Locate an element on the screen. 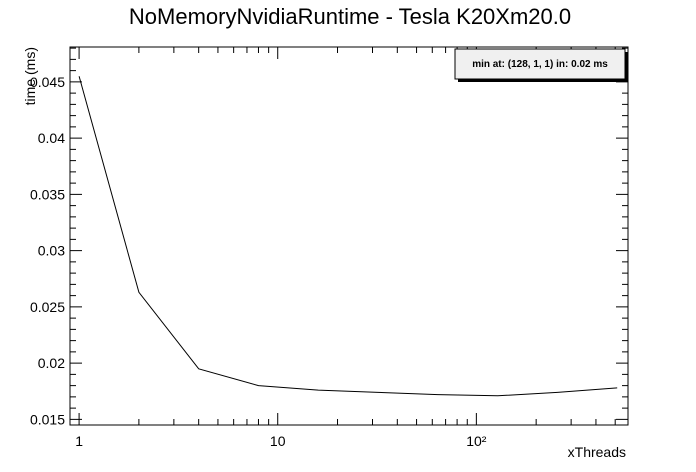 Image resolution: width=696 pixels, height=472 pixels. x-tick-label: 1 is located at coordinates (79, 441).